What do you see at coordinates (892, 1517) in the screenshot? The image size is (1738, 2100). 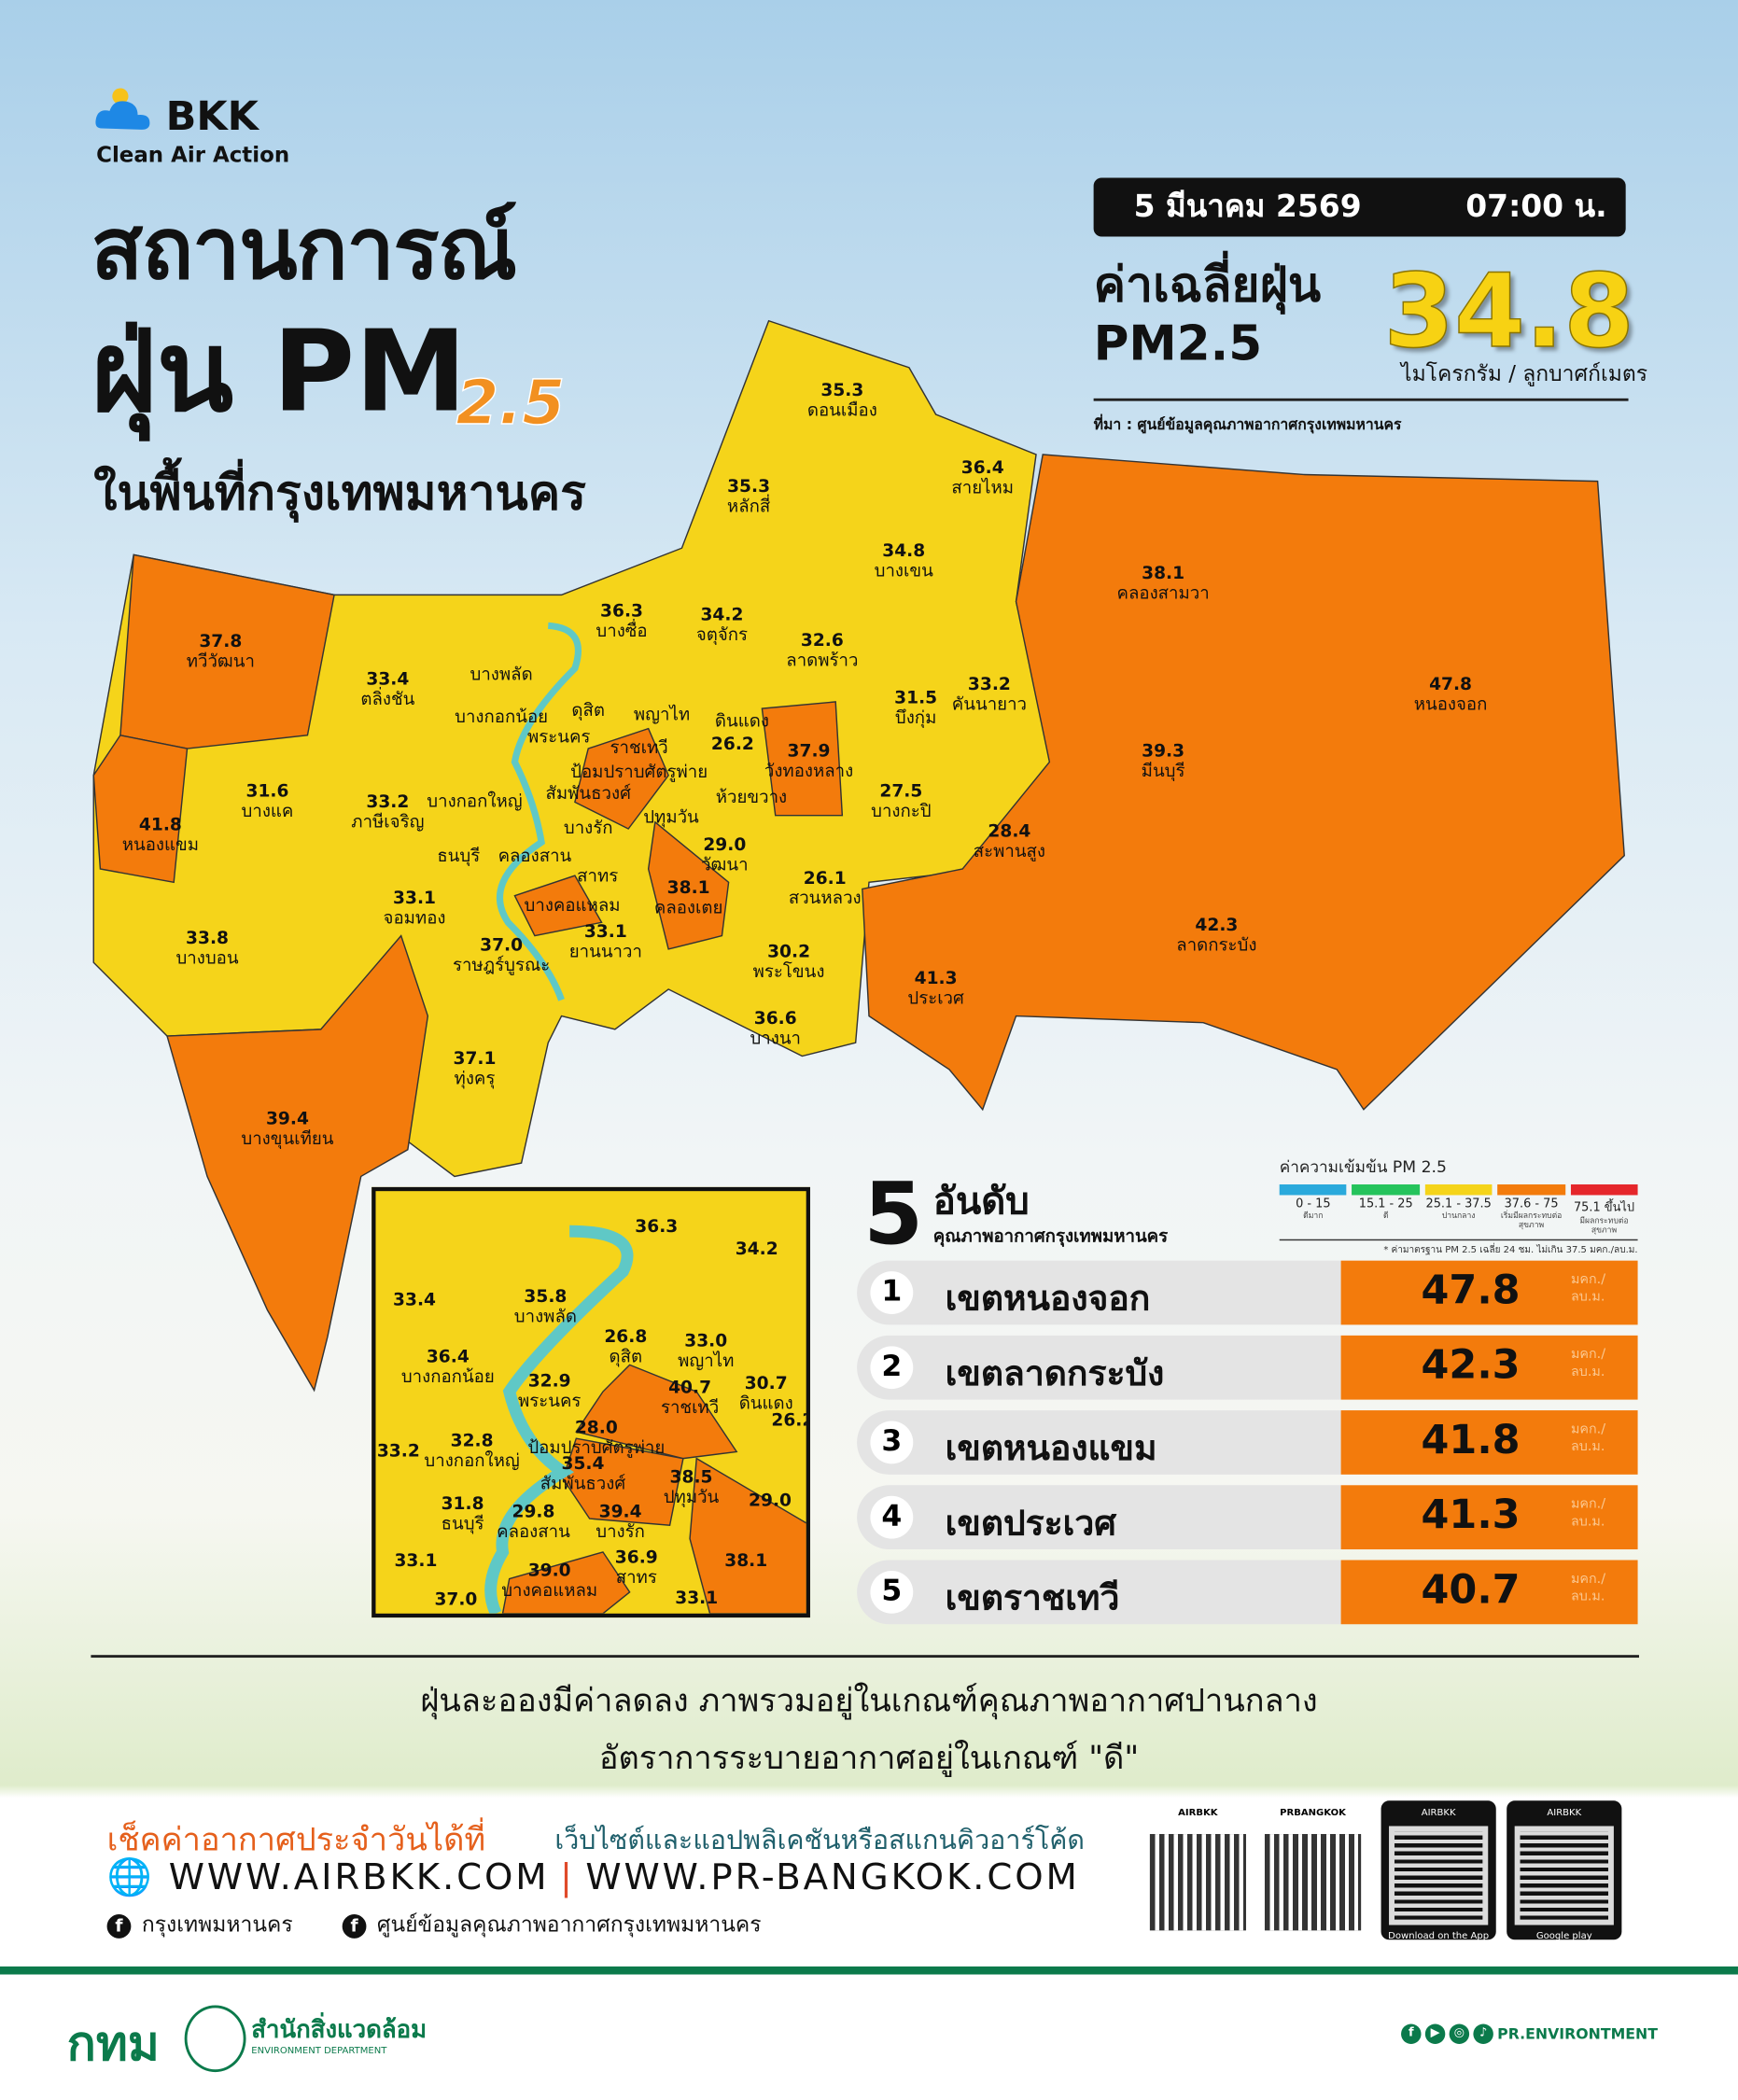 I see `rank-badge: 4` at bounding box center [892, 1517].